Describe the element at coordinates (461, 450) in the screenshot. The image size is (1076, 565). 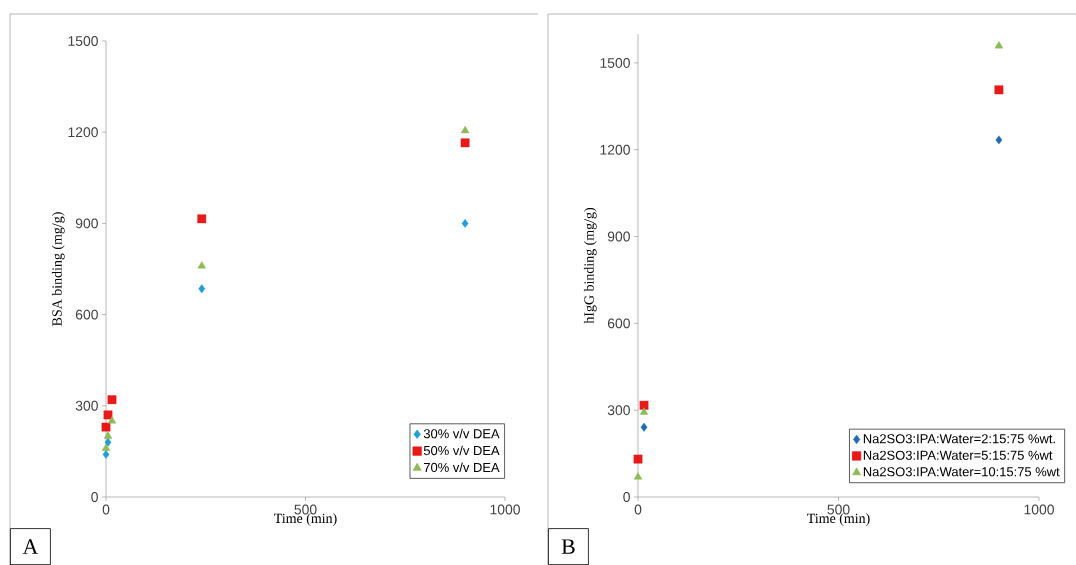
I see `legend-label: 50% v/v DEA` at that location.